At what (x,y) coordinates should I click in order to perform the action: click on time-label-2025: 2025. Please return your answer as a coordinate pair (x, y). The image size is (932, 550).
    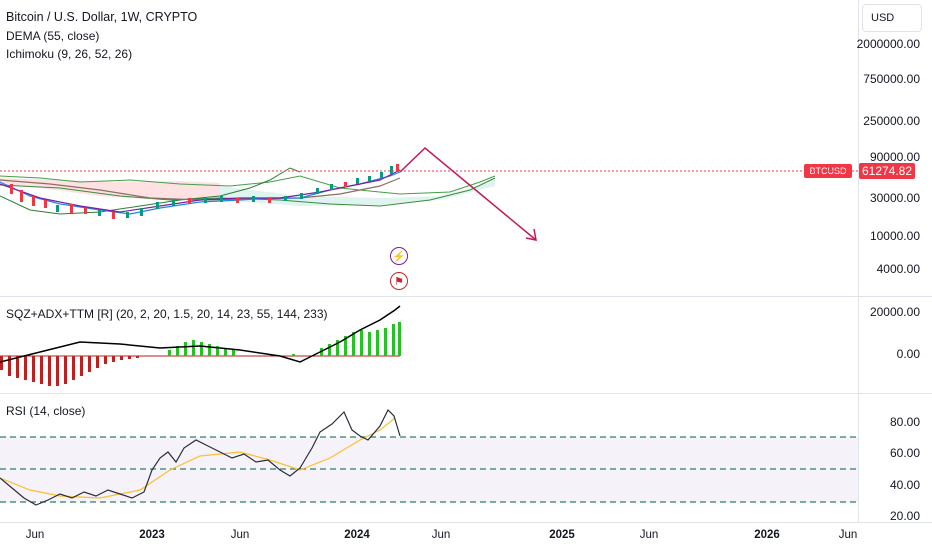
    Looking at the image, I should click on (562, 535).